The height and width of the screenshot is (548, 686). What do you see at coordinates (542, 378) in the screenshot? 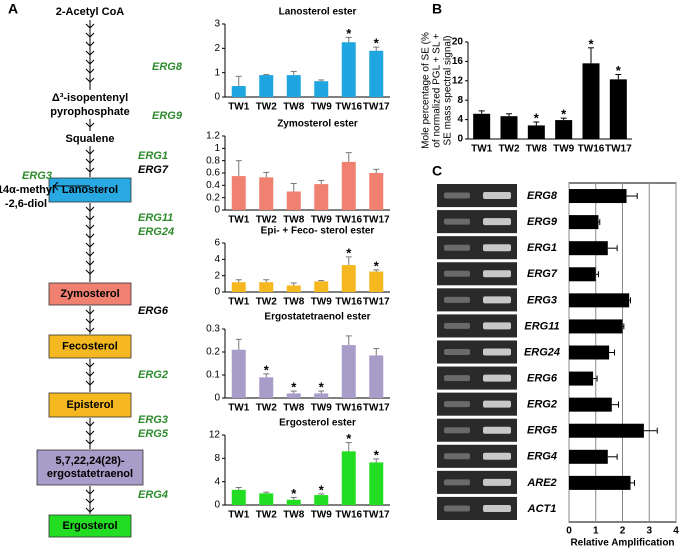
I see `y-tick-label: ERG6` at bounding box center [542, 378].